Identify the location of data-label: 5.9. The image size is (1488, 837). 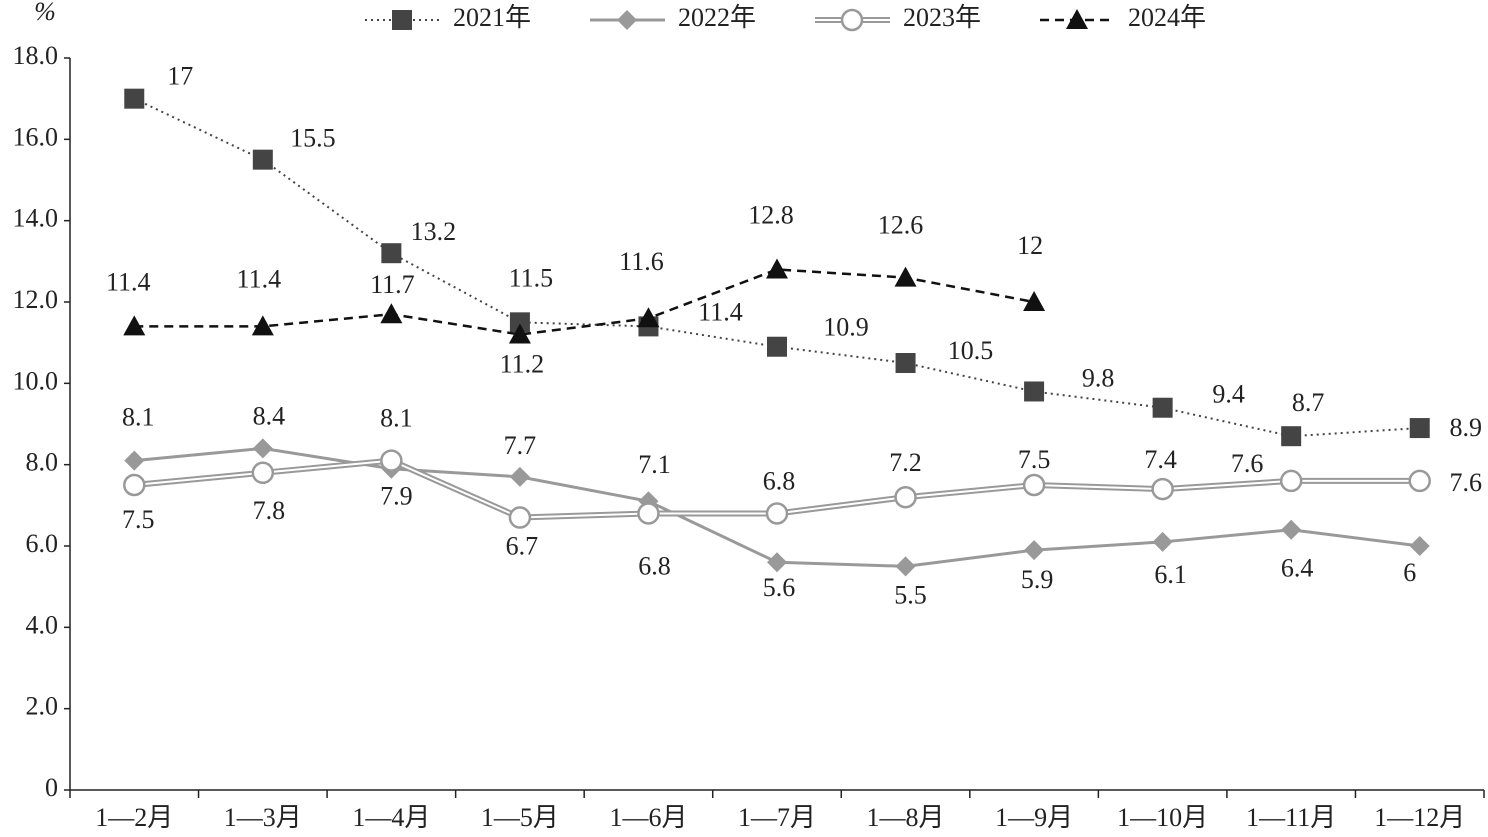
(1037, 579).